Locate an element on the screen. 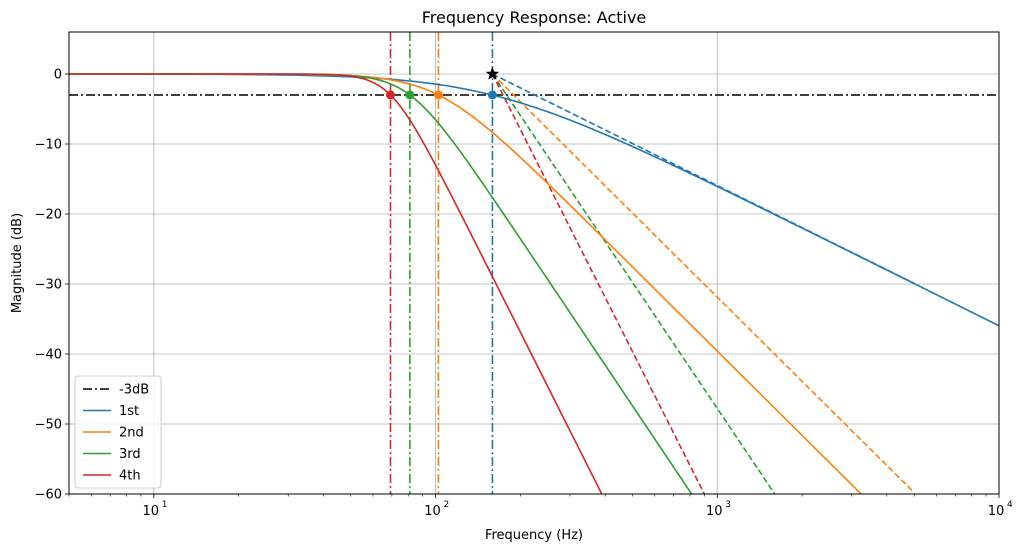 The width and height of the screenshot is (1021, 552). y-tick-label: −10 is located at coordinates (48, 145).